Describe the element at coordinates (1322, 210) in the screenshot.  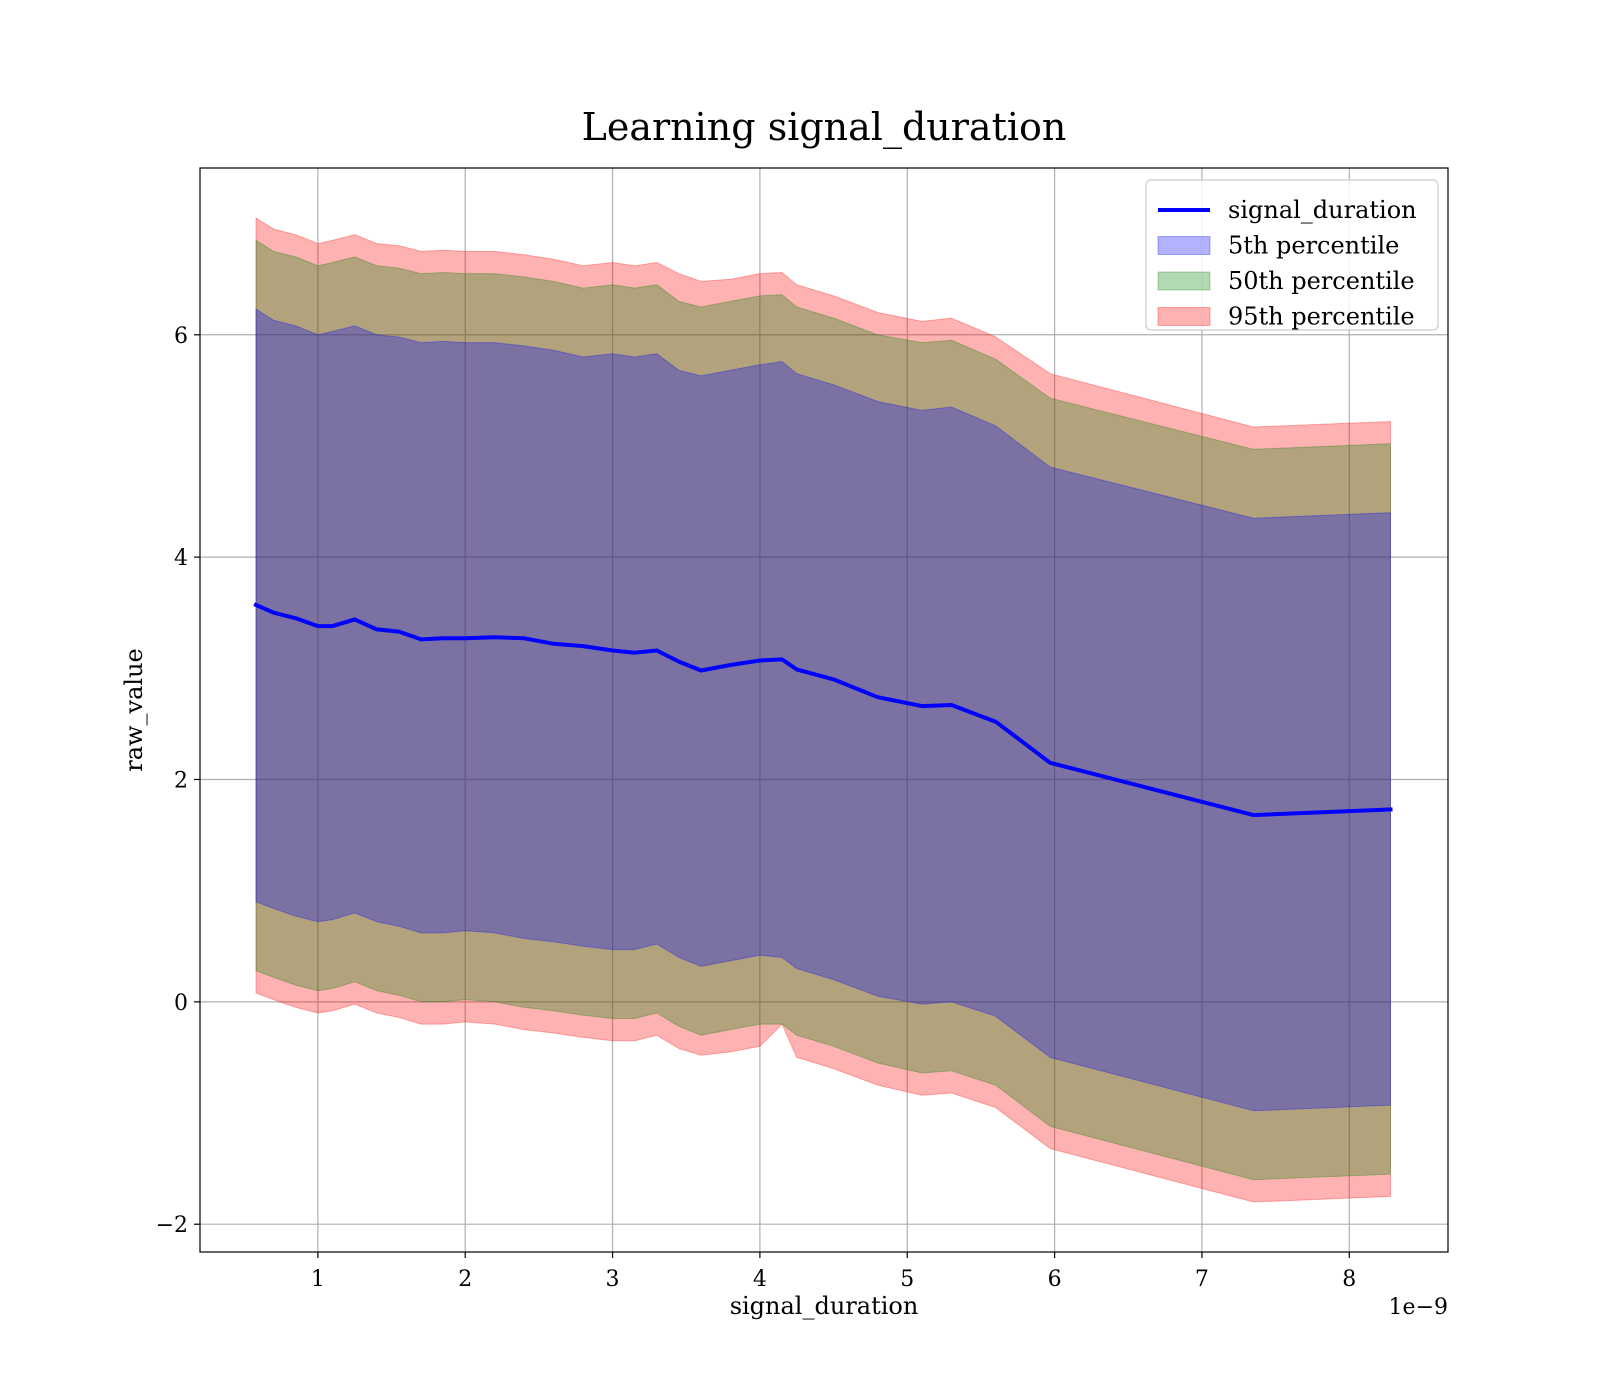
I see `legend-label-signal-duration: signal_duration` at that location.